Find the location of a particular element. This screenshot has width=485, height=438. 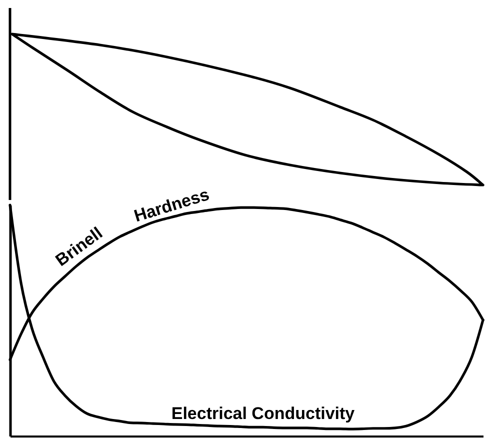

series-label: Electrical Conductivity is located at coordinates (263, 414).